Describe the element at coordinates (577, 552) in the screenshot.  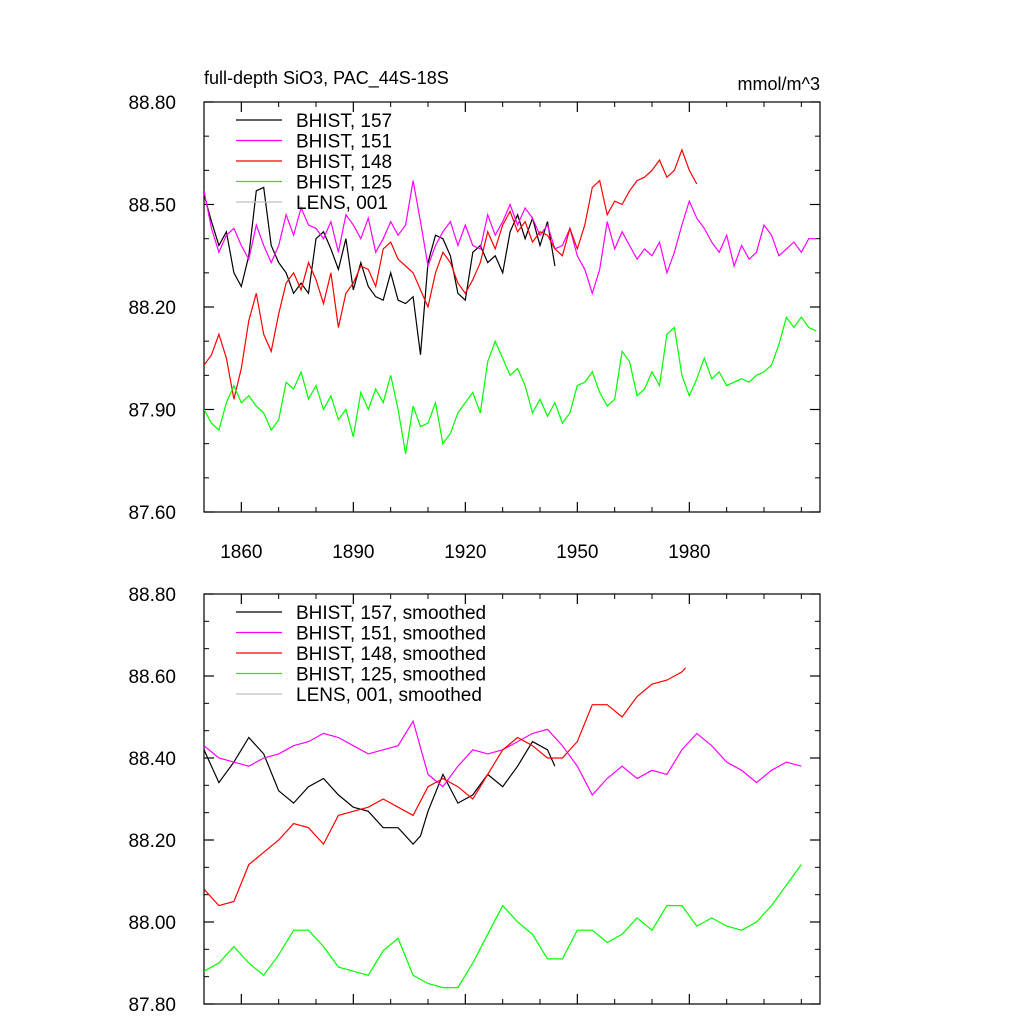
I see `x-tick-label: 1950` at that location.